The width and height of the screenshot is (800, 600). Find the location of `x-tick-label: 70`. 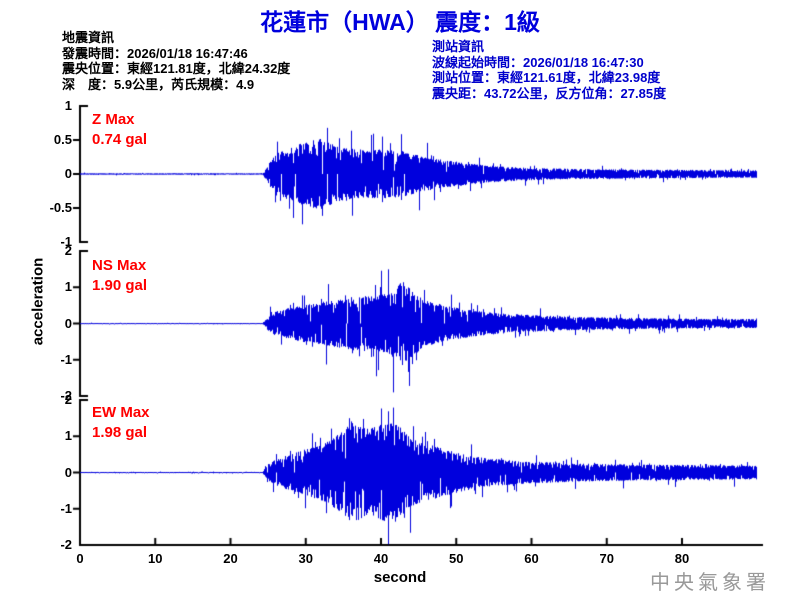

x-tick-label: 70 is located at coordinates (606, 558).